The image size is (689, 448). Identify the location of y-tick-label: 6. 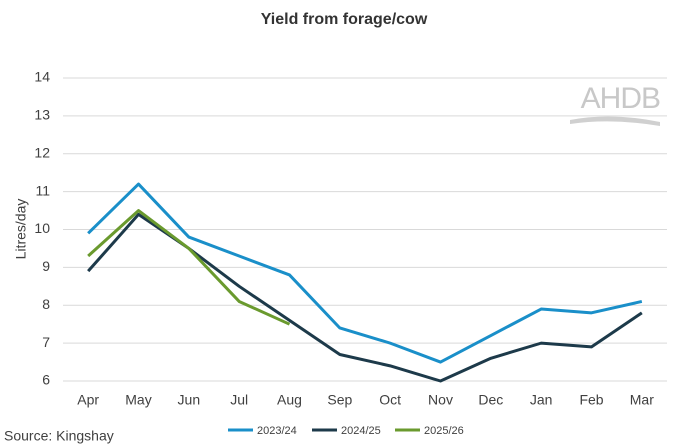
(46, 380).